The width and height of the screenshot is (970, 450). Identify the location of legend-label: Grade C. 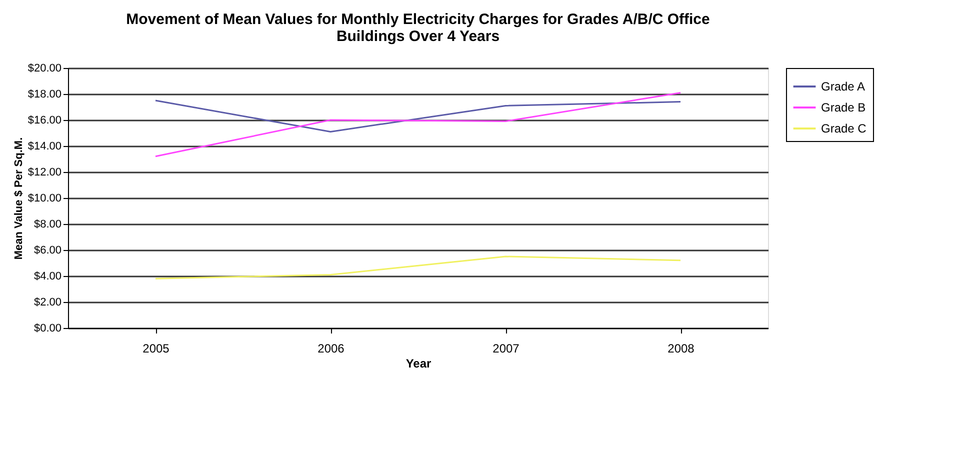
(844, 129).